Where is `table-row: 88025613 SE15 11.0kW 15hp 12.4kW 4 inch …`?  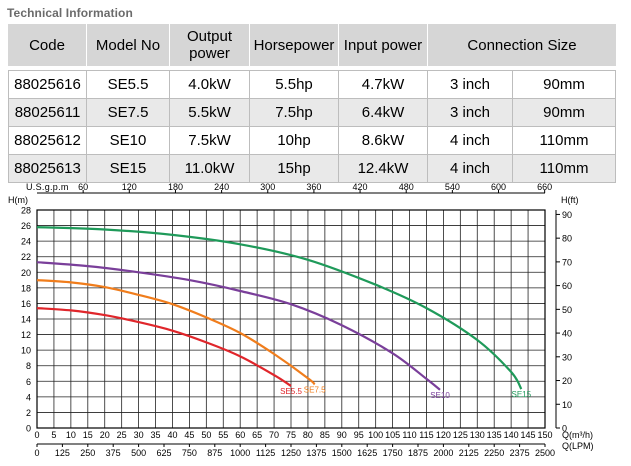 table-row: 88025613 SE15 11.0kW 15hp 12.4kW 4 inch … is located at coordinates (312, 169).